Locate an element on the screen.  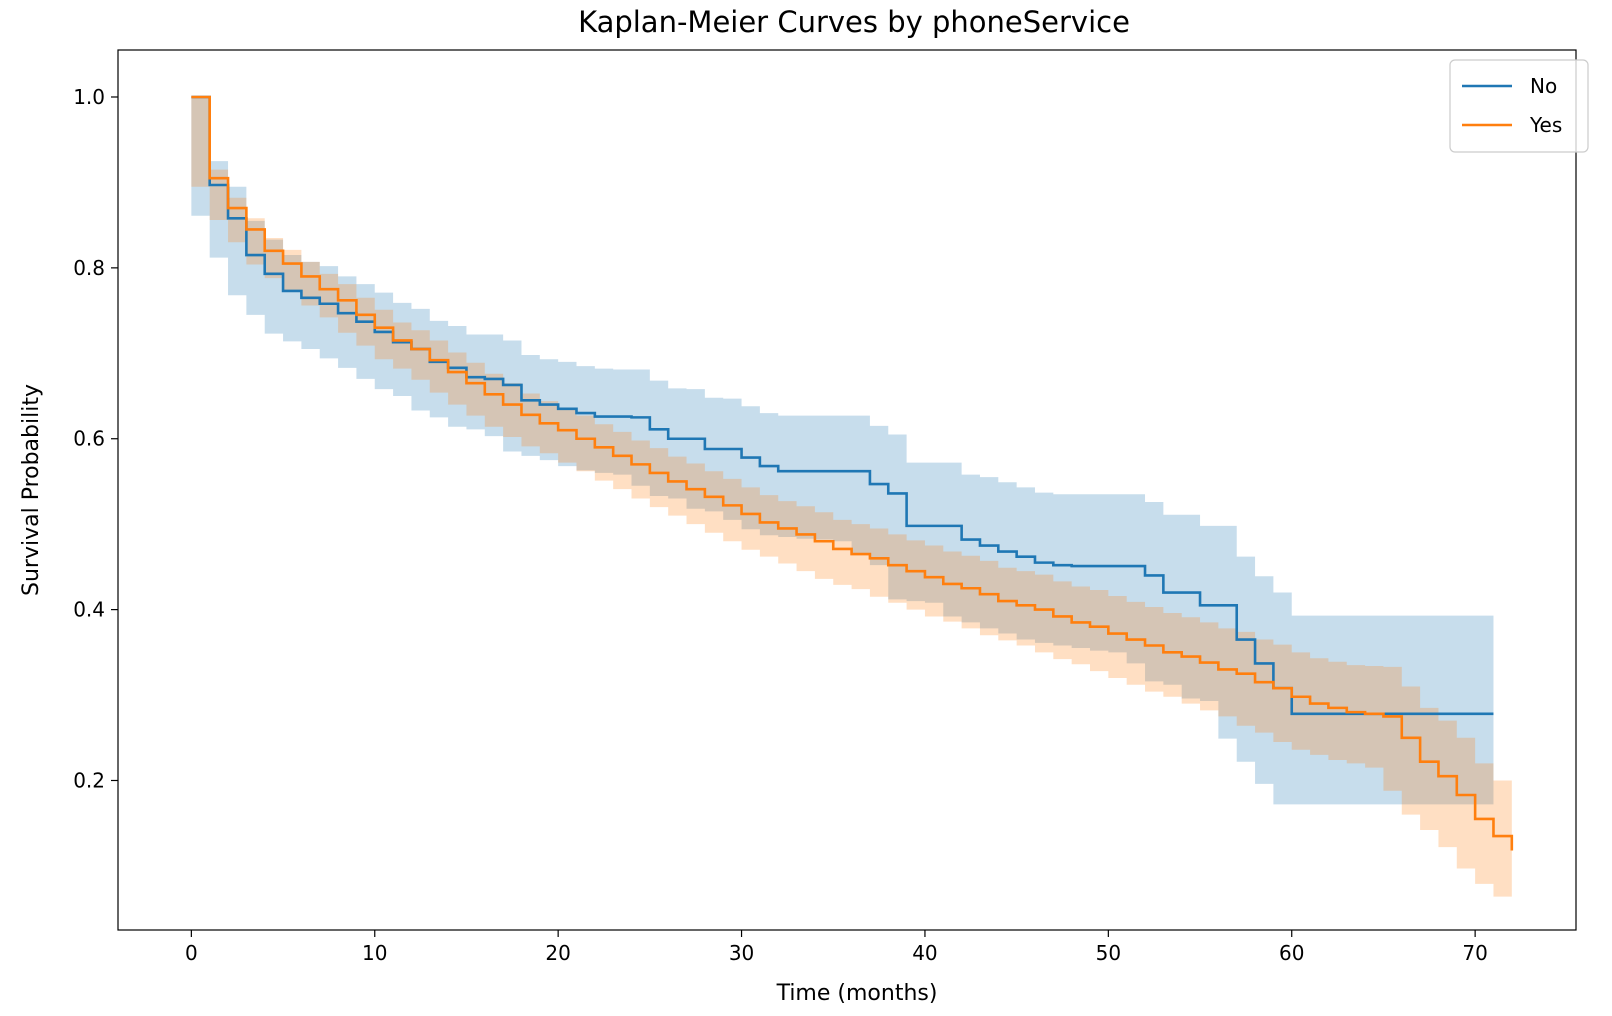
x-axis: 0 10 20 30 40 50 60 70 is located at coordinates (836, 947).